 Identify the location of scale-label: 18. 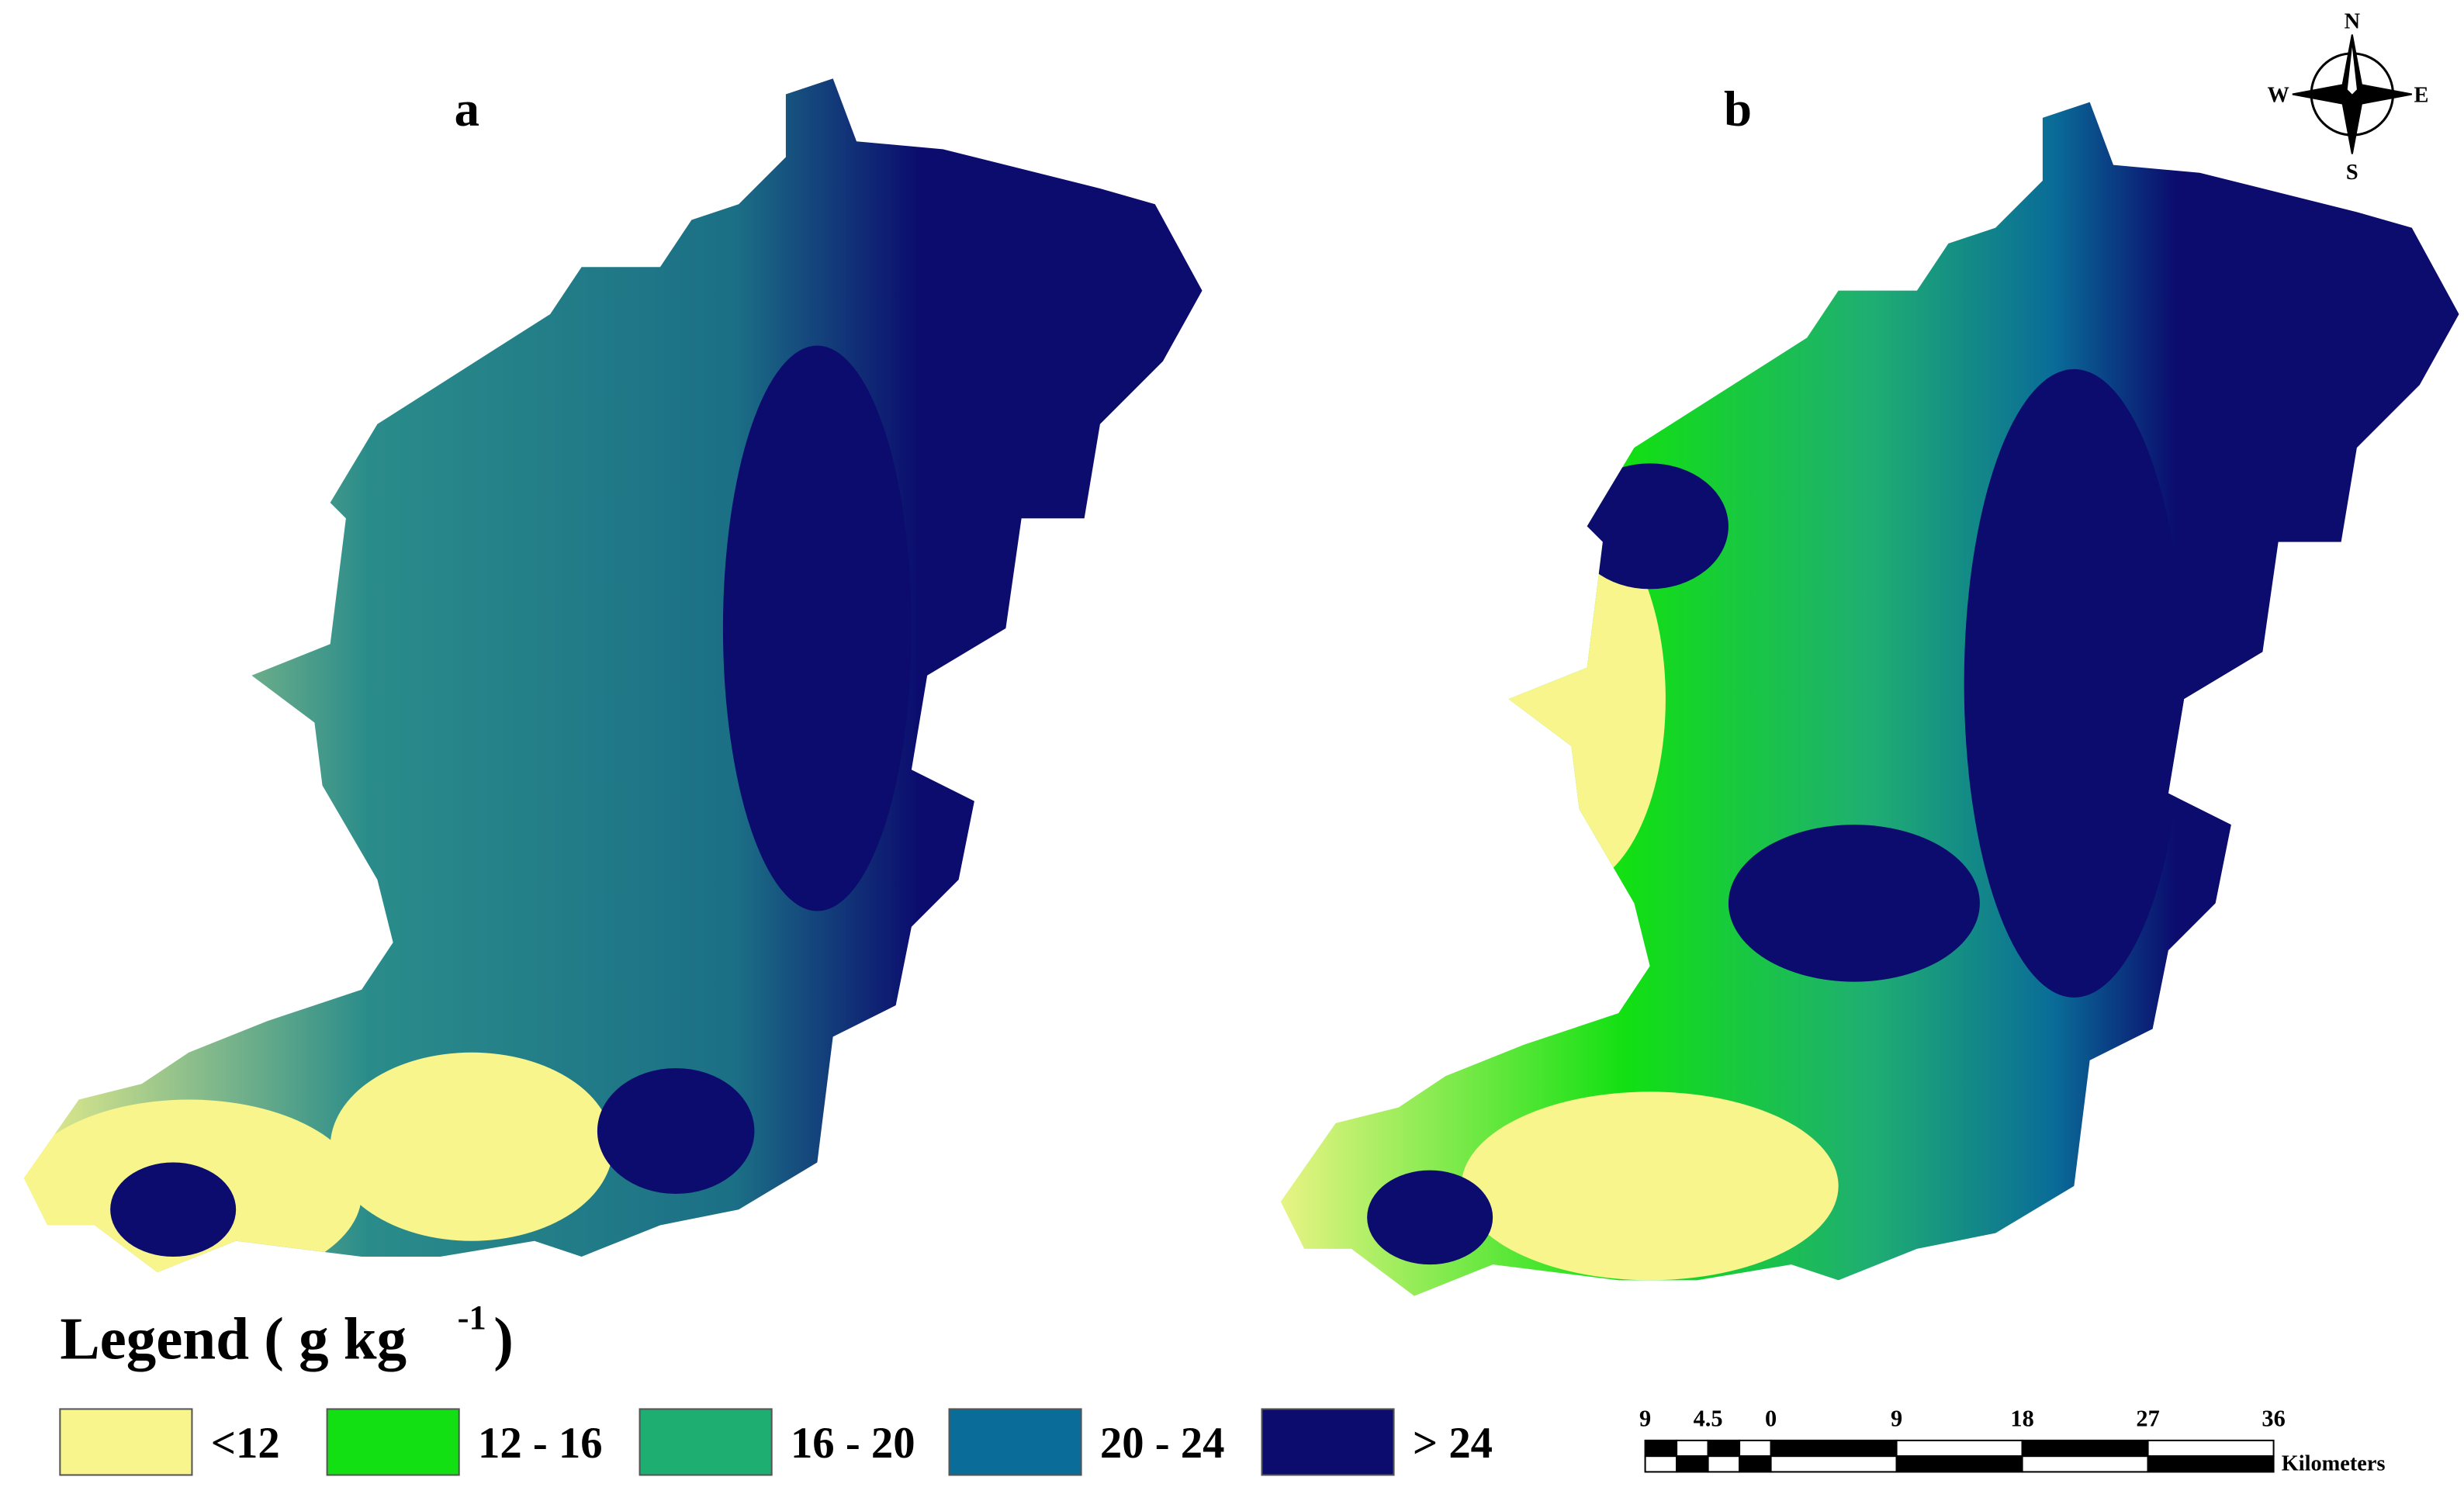
(2021, 1419).